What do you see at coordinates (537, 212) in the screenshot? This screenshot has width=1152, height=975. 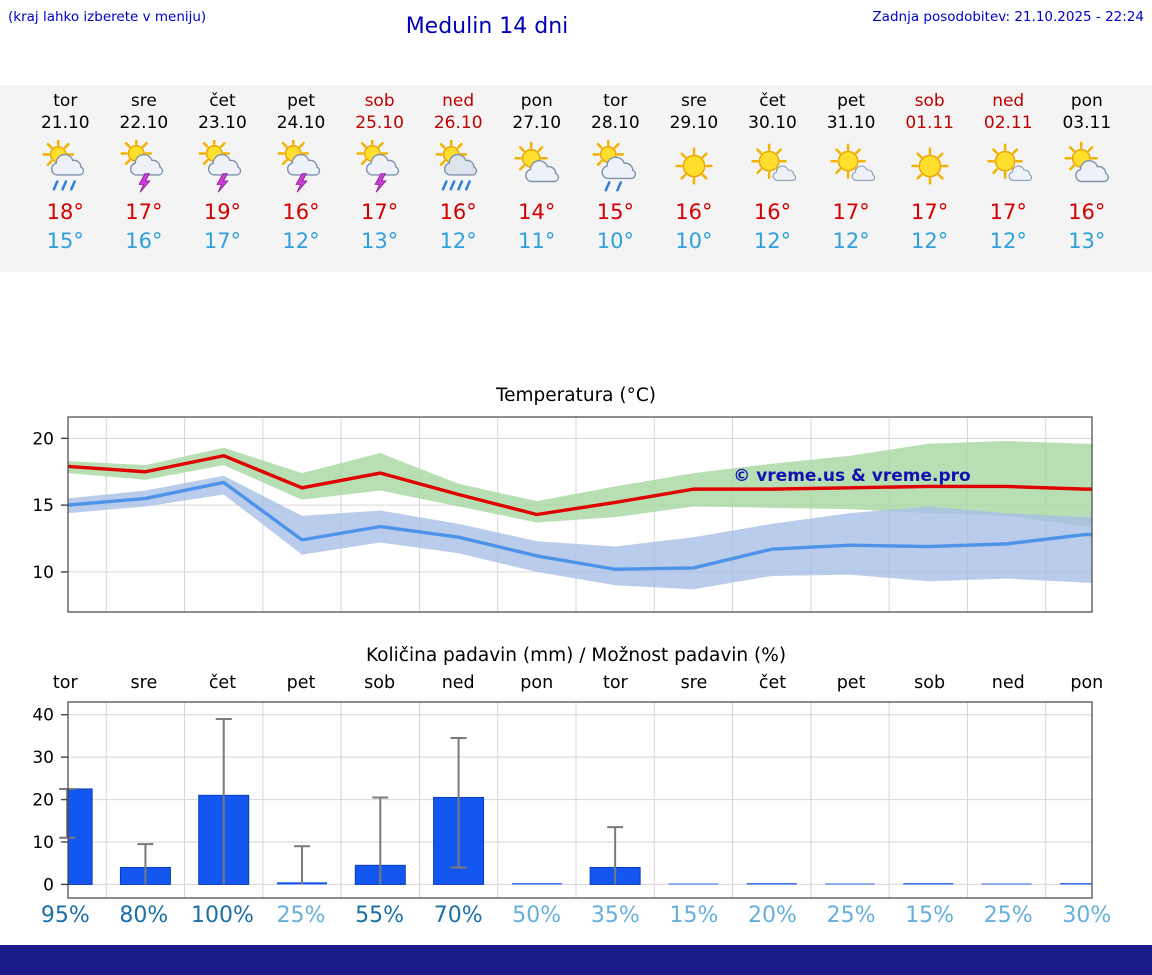 I see `high-temperature: 14°` at bounding box center [537, 212].